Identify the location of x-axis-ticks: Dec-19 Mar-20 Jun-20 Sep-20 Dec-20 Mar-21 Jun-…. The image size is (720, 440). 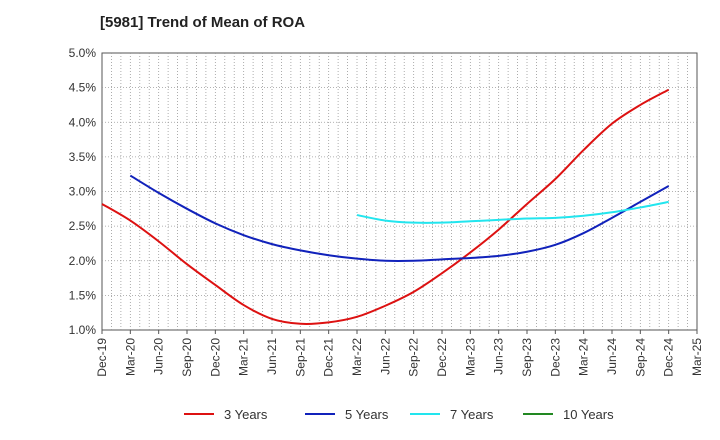
(399, 353).